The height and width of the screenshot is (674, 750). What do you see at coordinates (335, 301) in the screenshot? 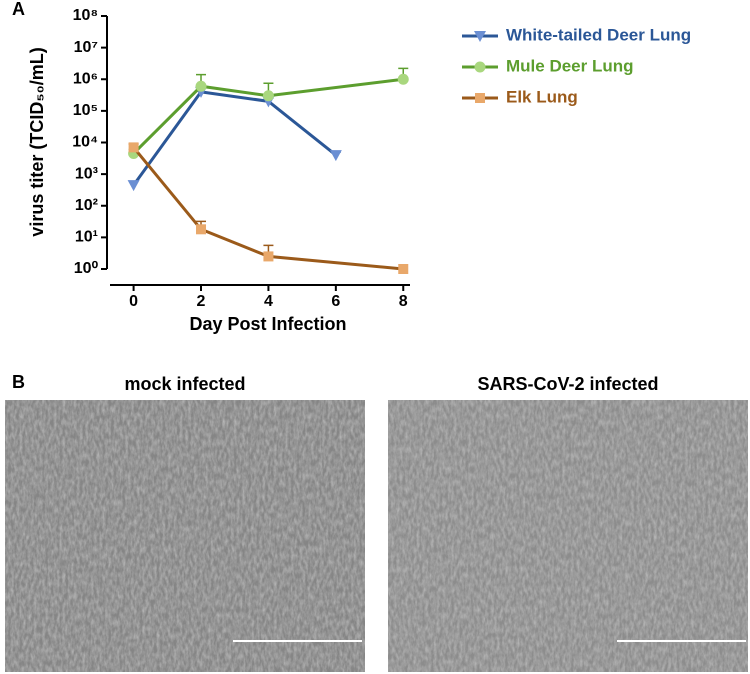
I see `x-tick-label: 6` at bounding box center [335, 301].